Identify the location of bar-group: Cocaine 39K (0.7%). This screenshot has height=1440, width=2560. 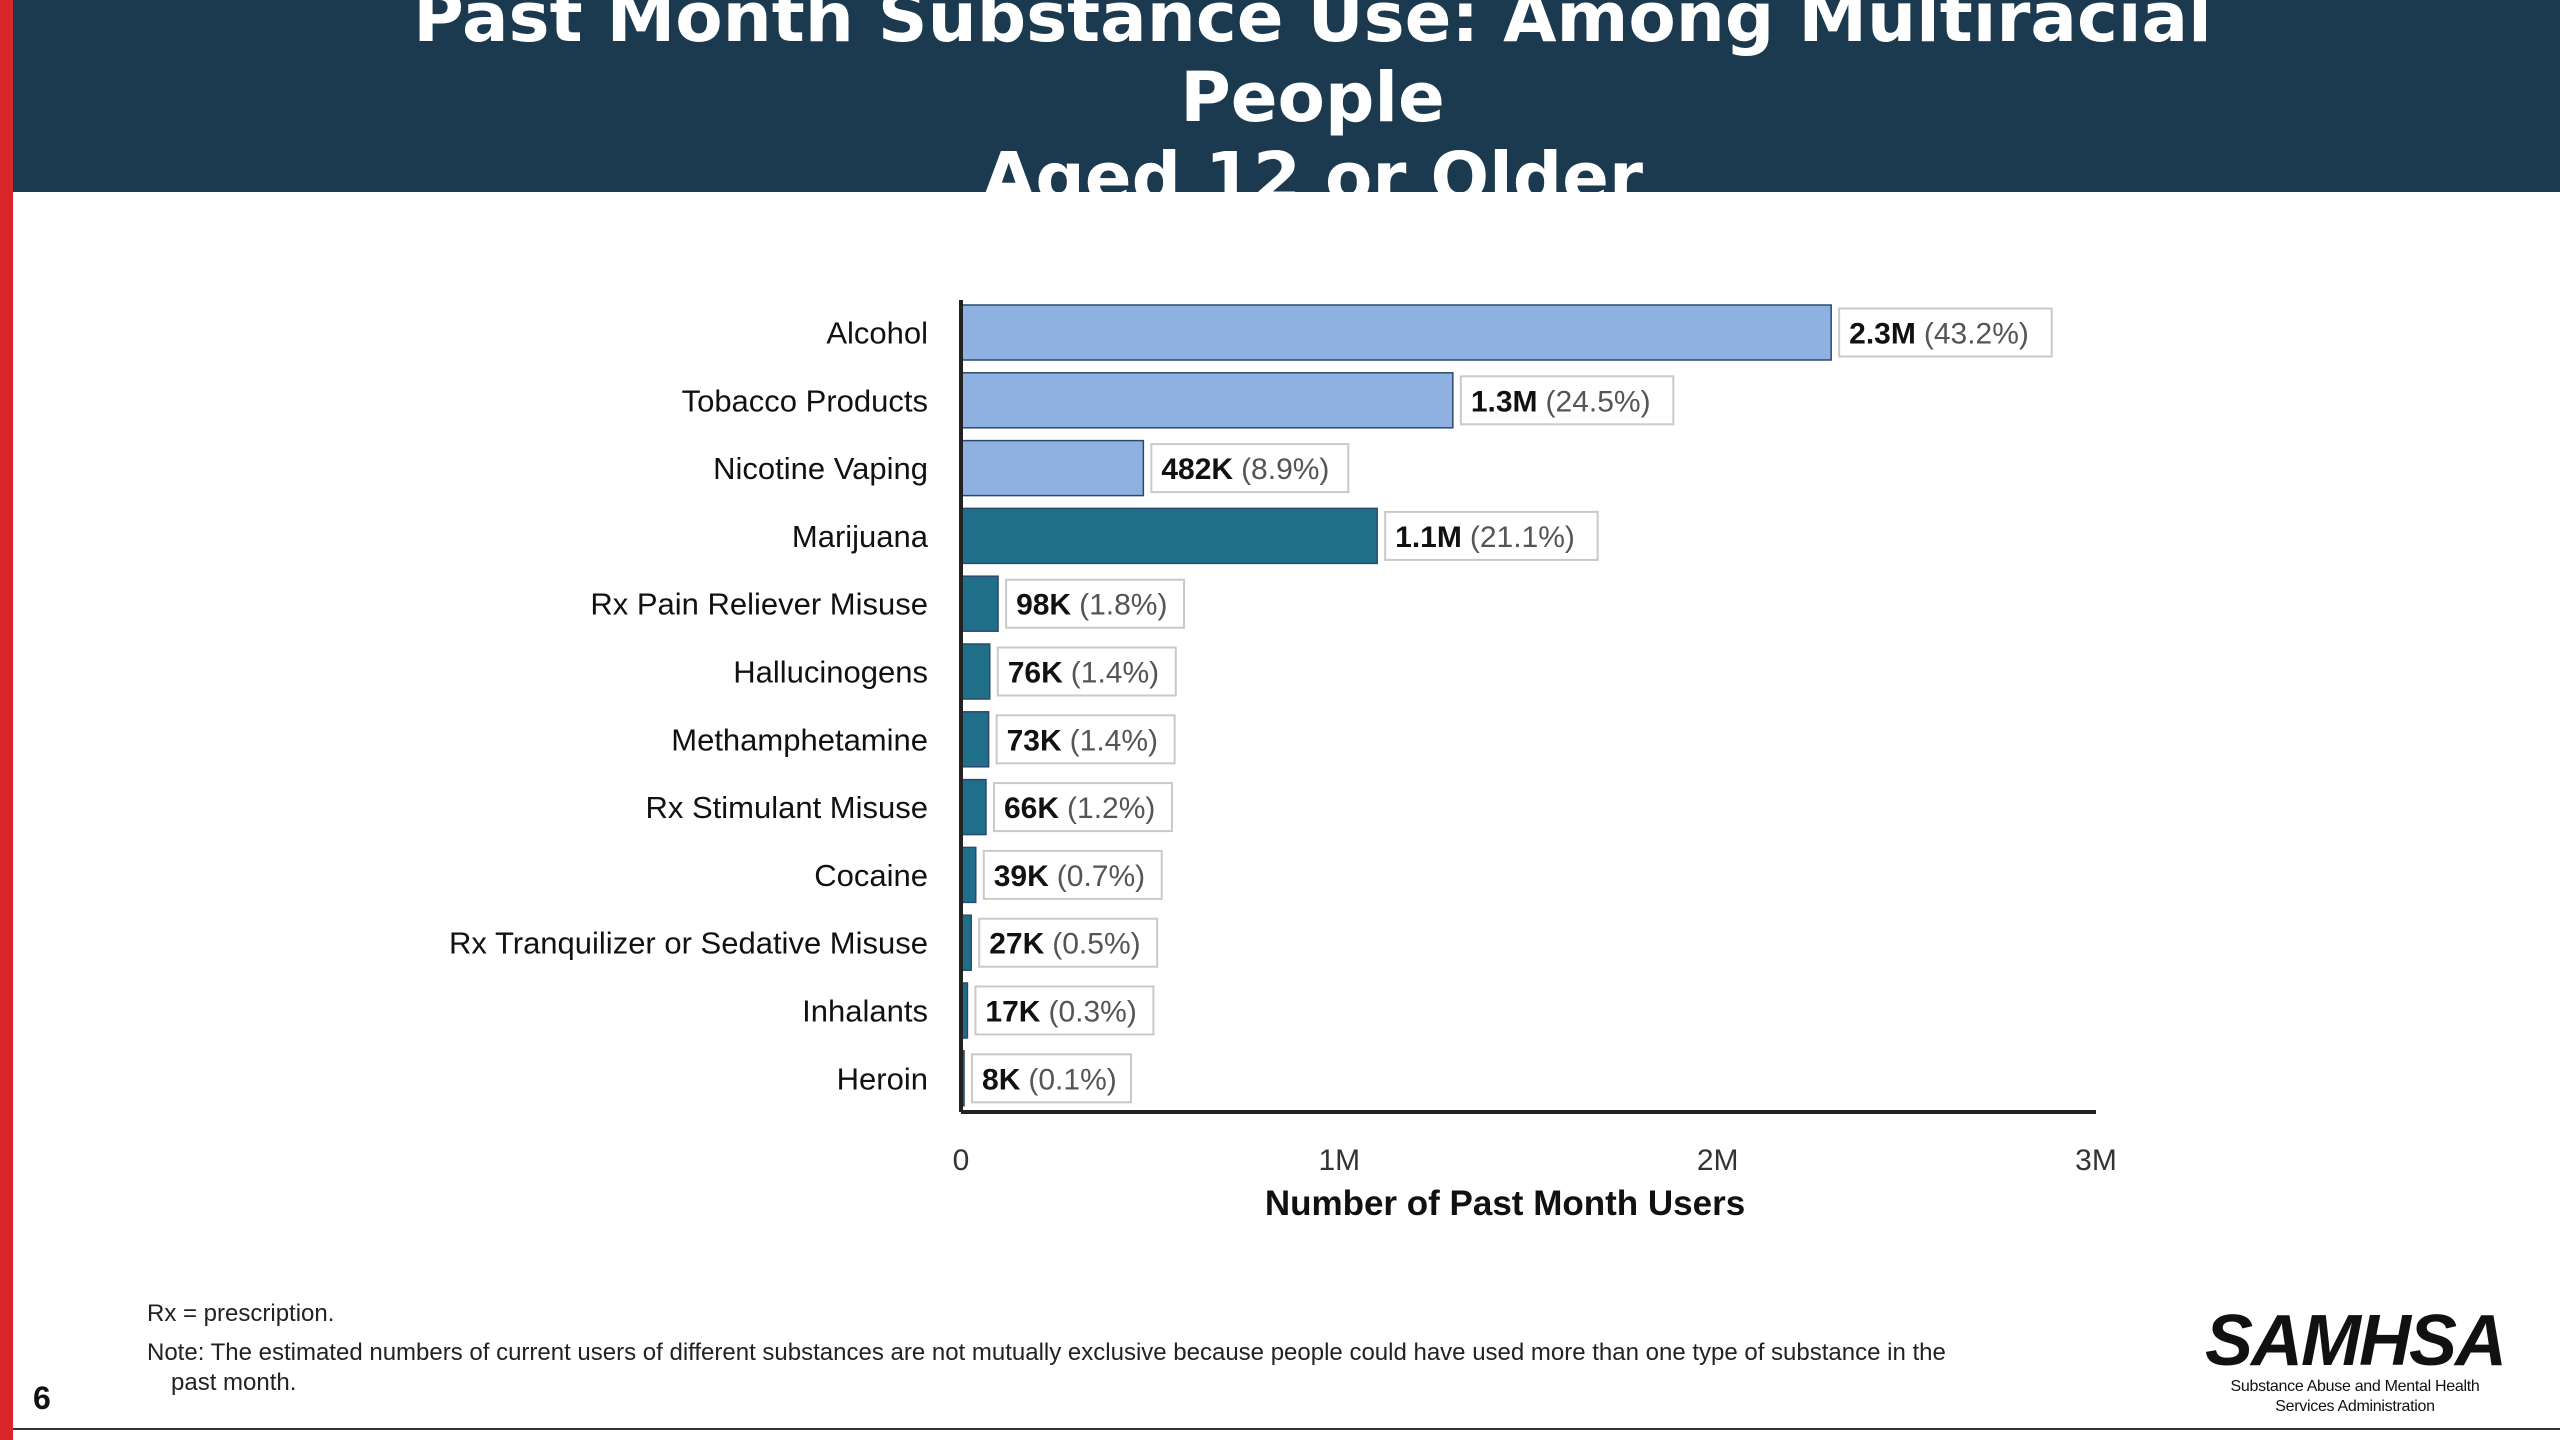
(988, 875).